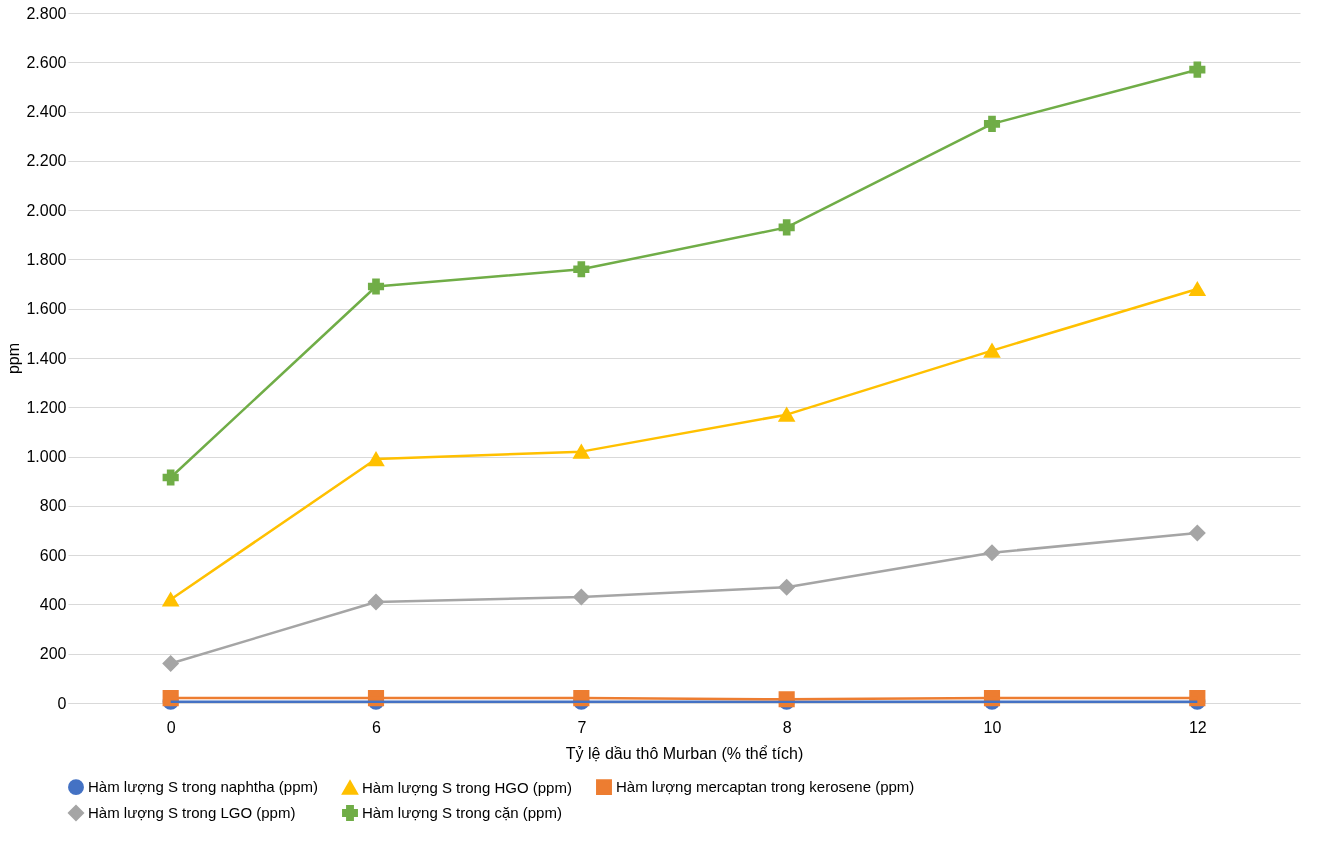  I want to click on y-axis-title: ppm, so click(14, 358).